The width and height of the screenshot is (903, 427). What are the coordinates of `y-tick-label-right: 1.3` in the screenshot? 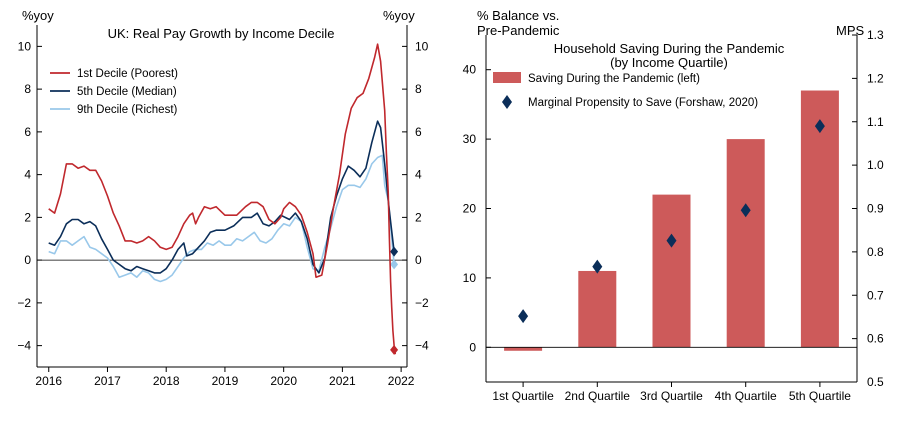 It's located at (875, 35).